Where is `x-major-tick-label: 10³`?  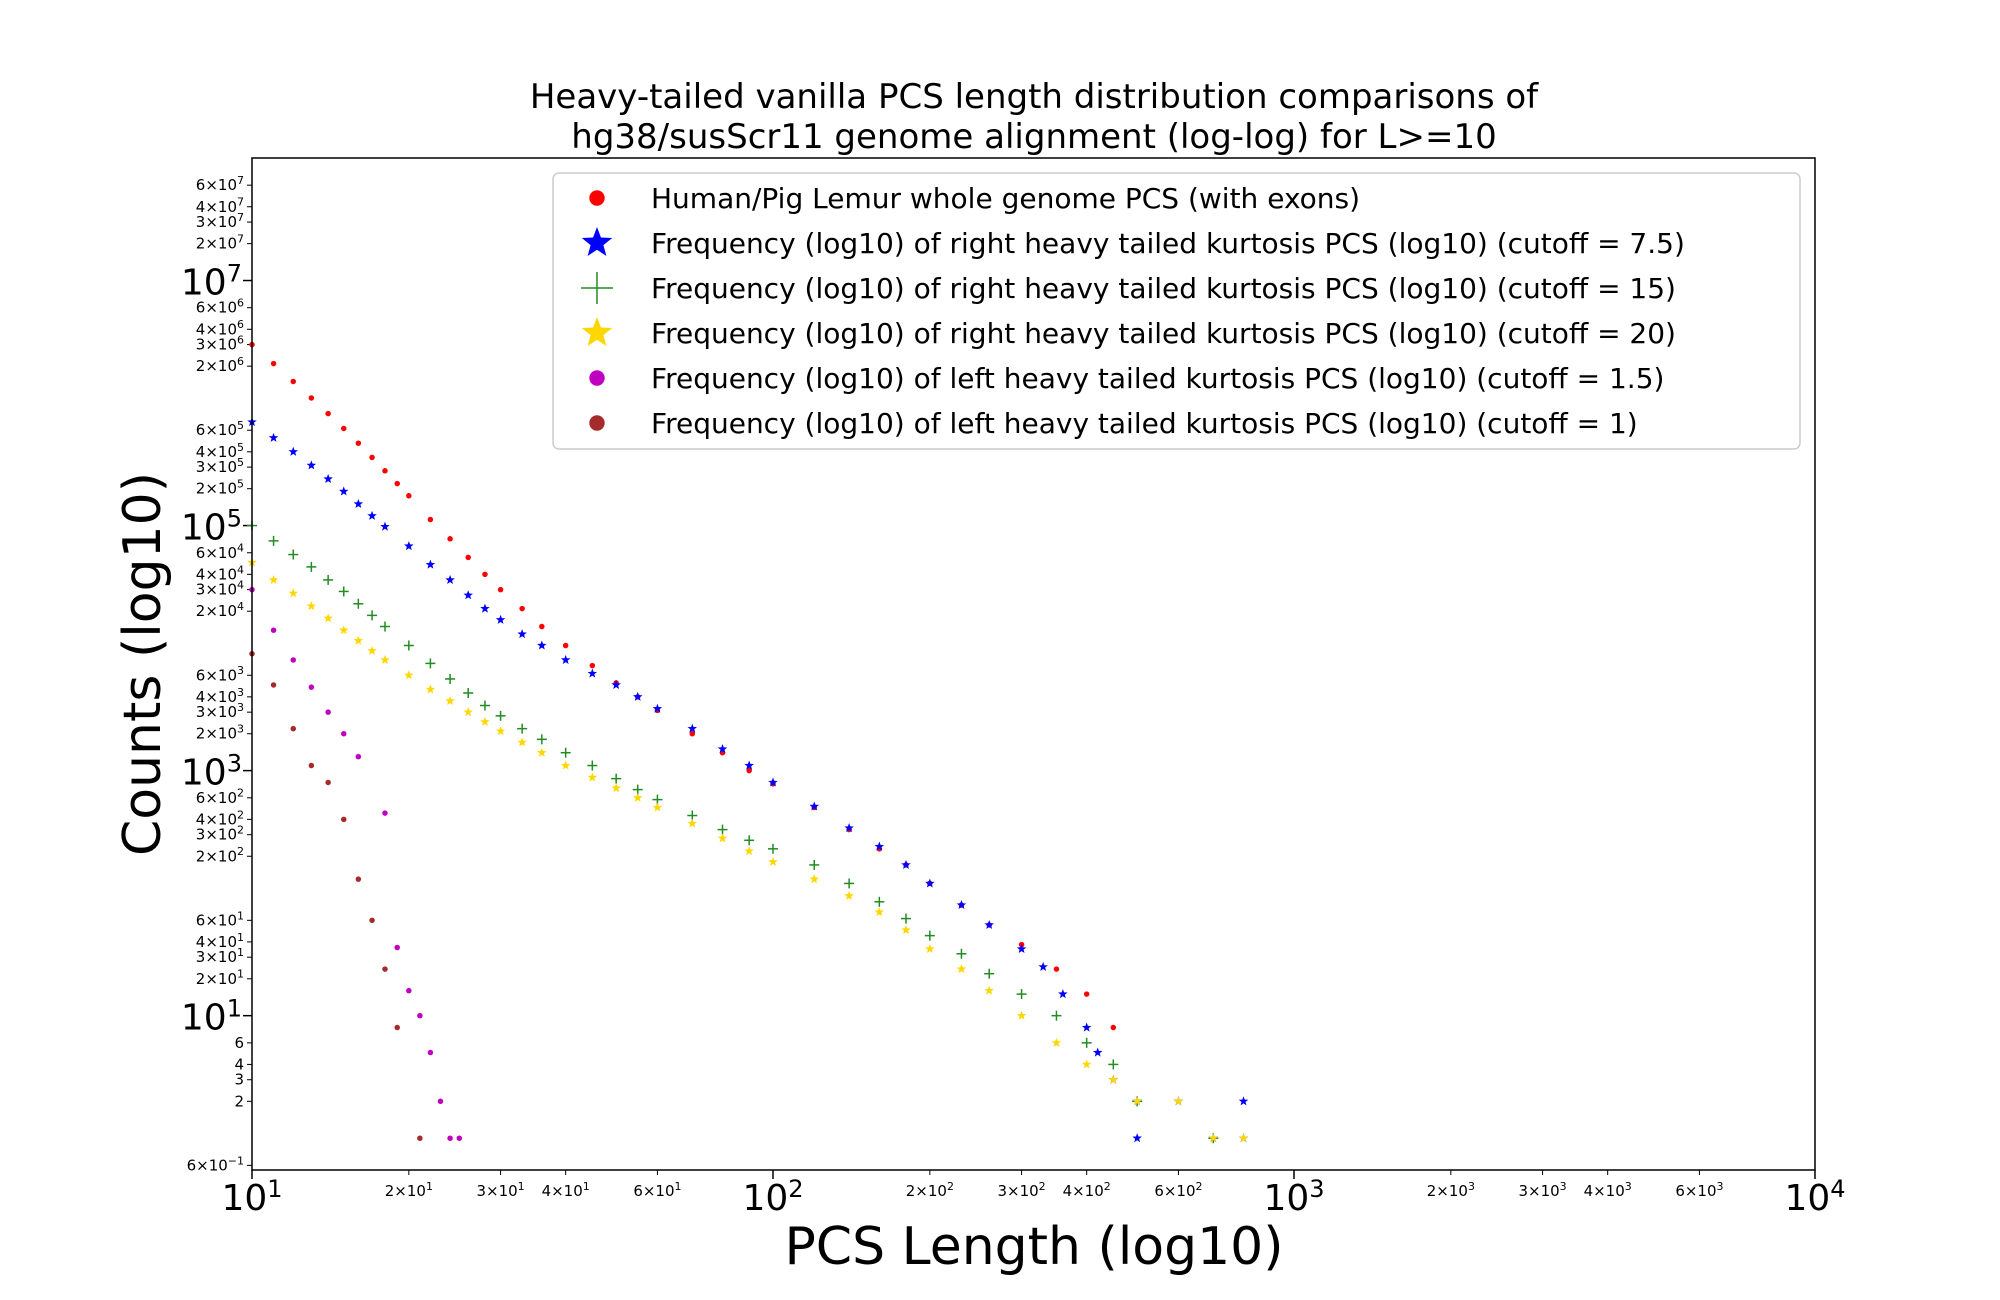 x-major-tick-label: 10³ is located at coordinates (1293, 1197).